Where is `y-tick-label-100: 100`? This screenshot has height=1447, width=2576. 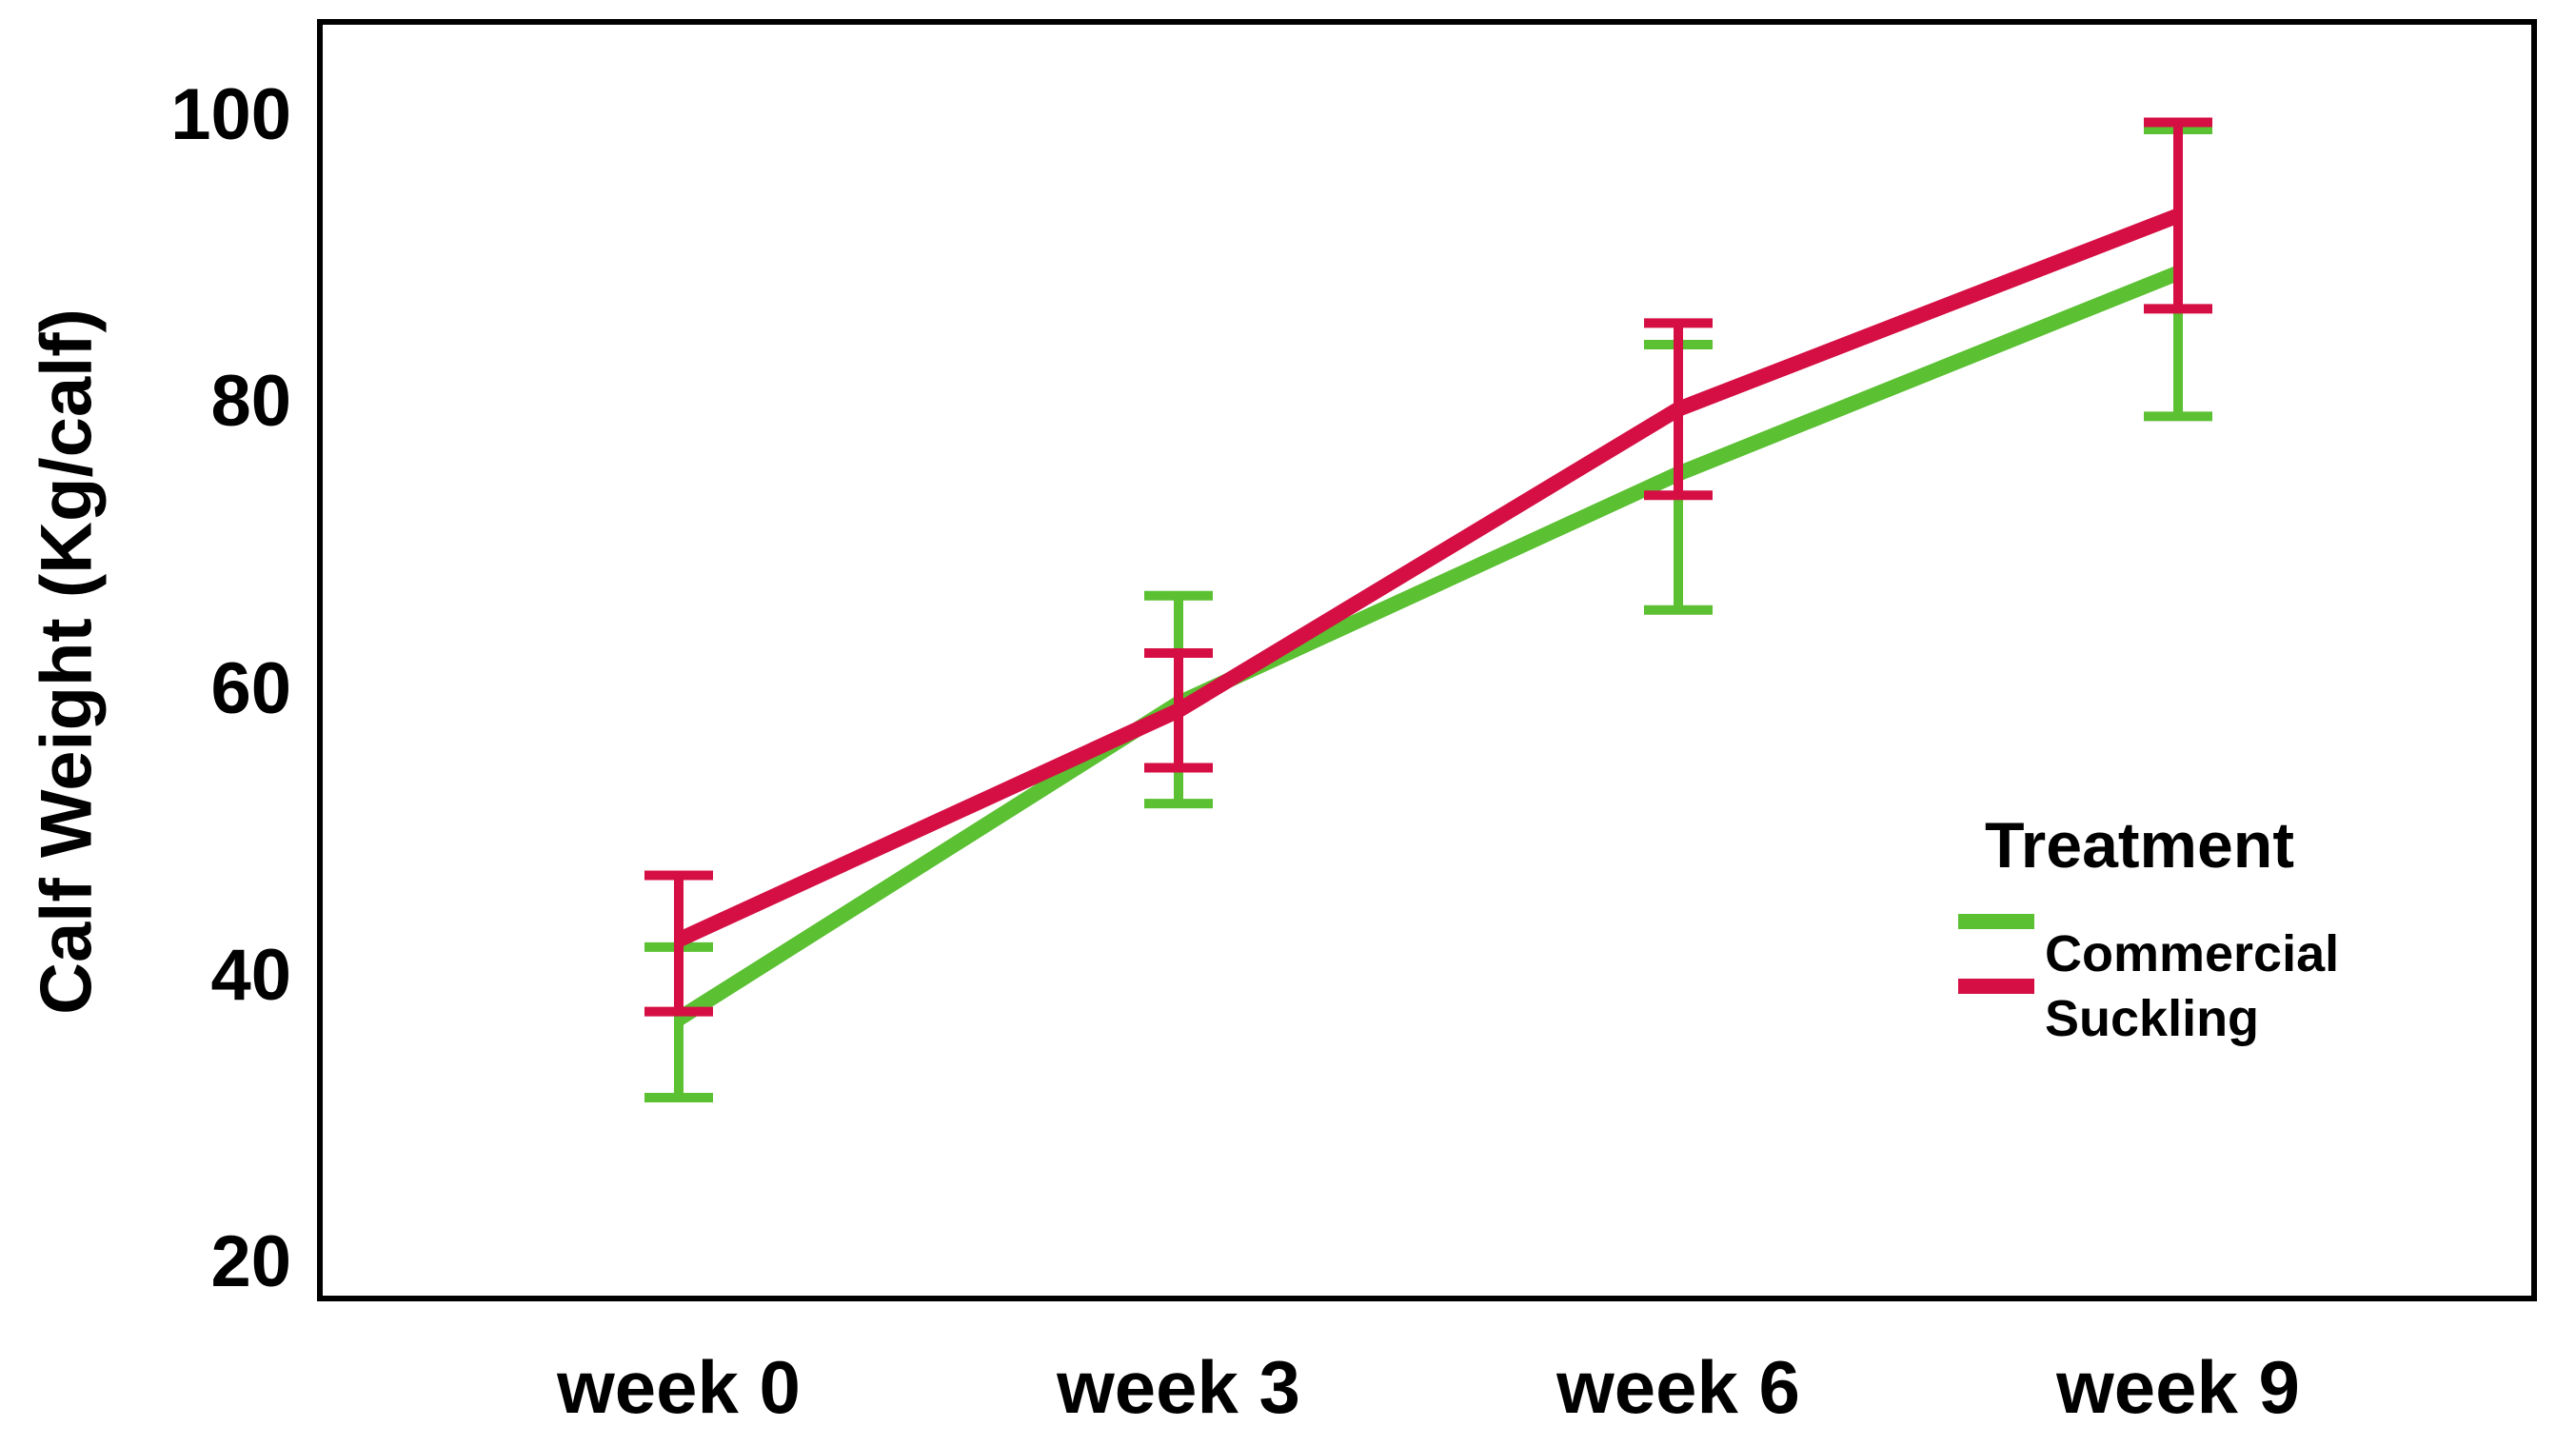 y-tick-label-100: 100 is located at coordinates (230, 114).